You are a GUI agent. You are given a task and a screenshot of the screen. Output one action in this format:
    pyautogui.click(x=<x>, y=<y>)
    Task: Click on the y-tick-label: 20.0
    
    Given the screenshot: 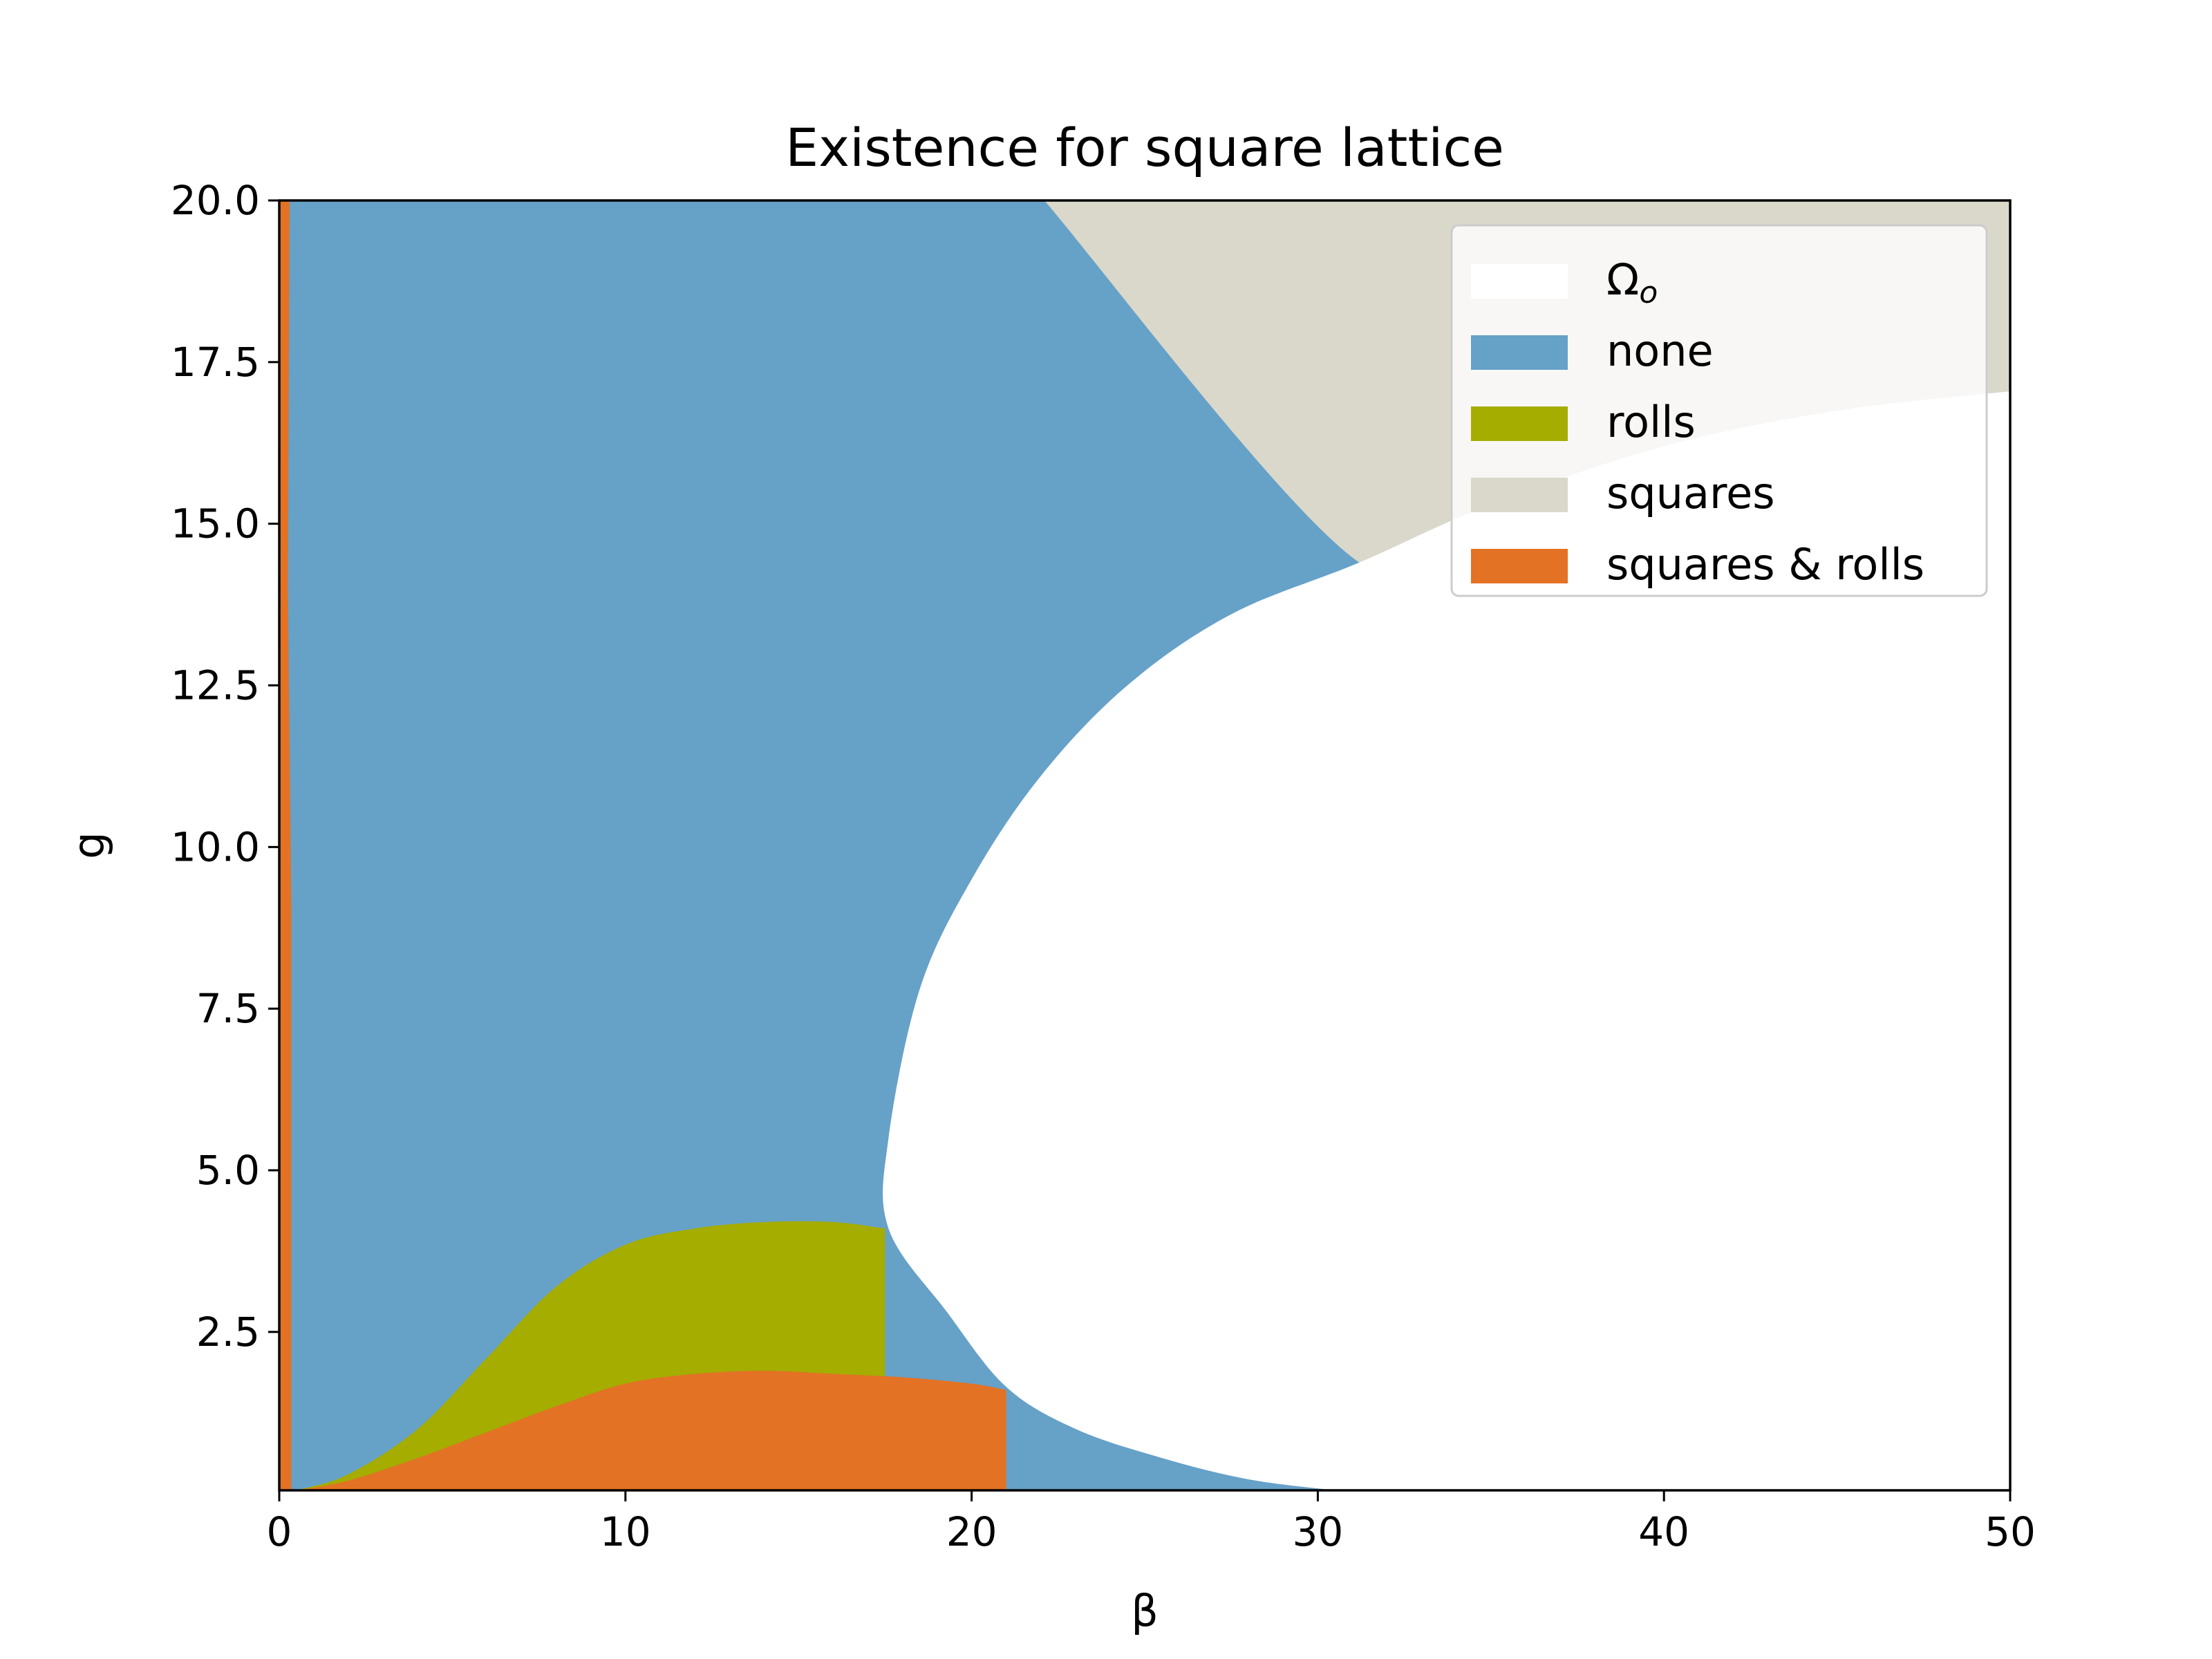 What is the action you would take?
    pyautogui.click(x=215, y=201)
    